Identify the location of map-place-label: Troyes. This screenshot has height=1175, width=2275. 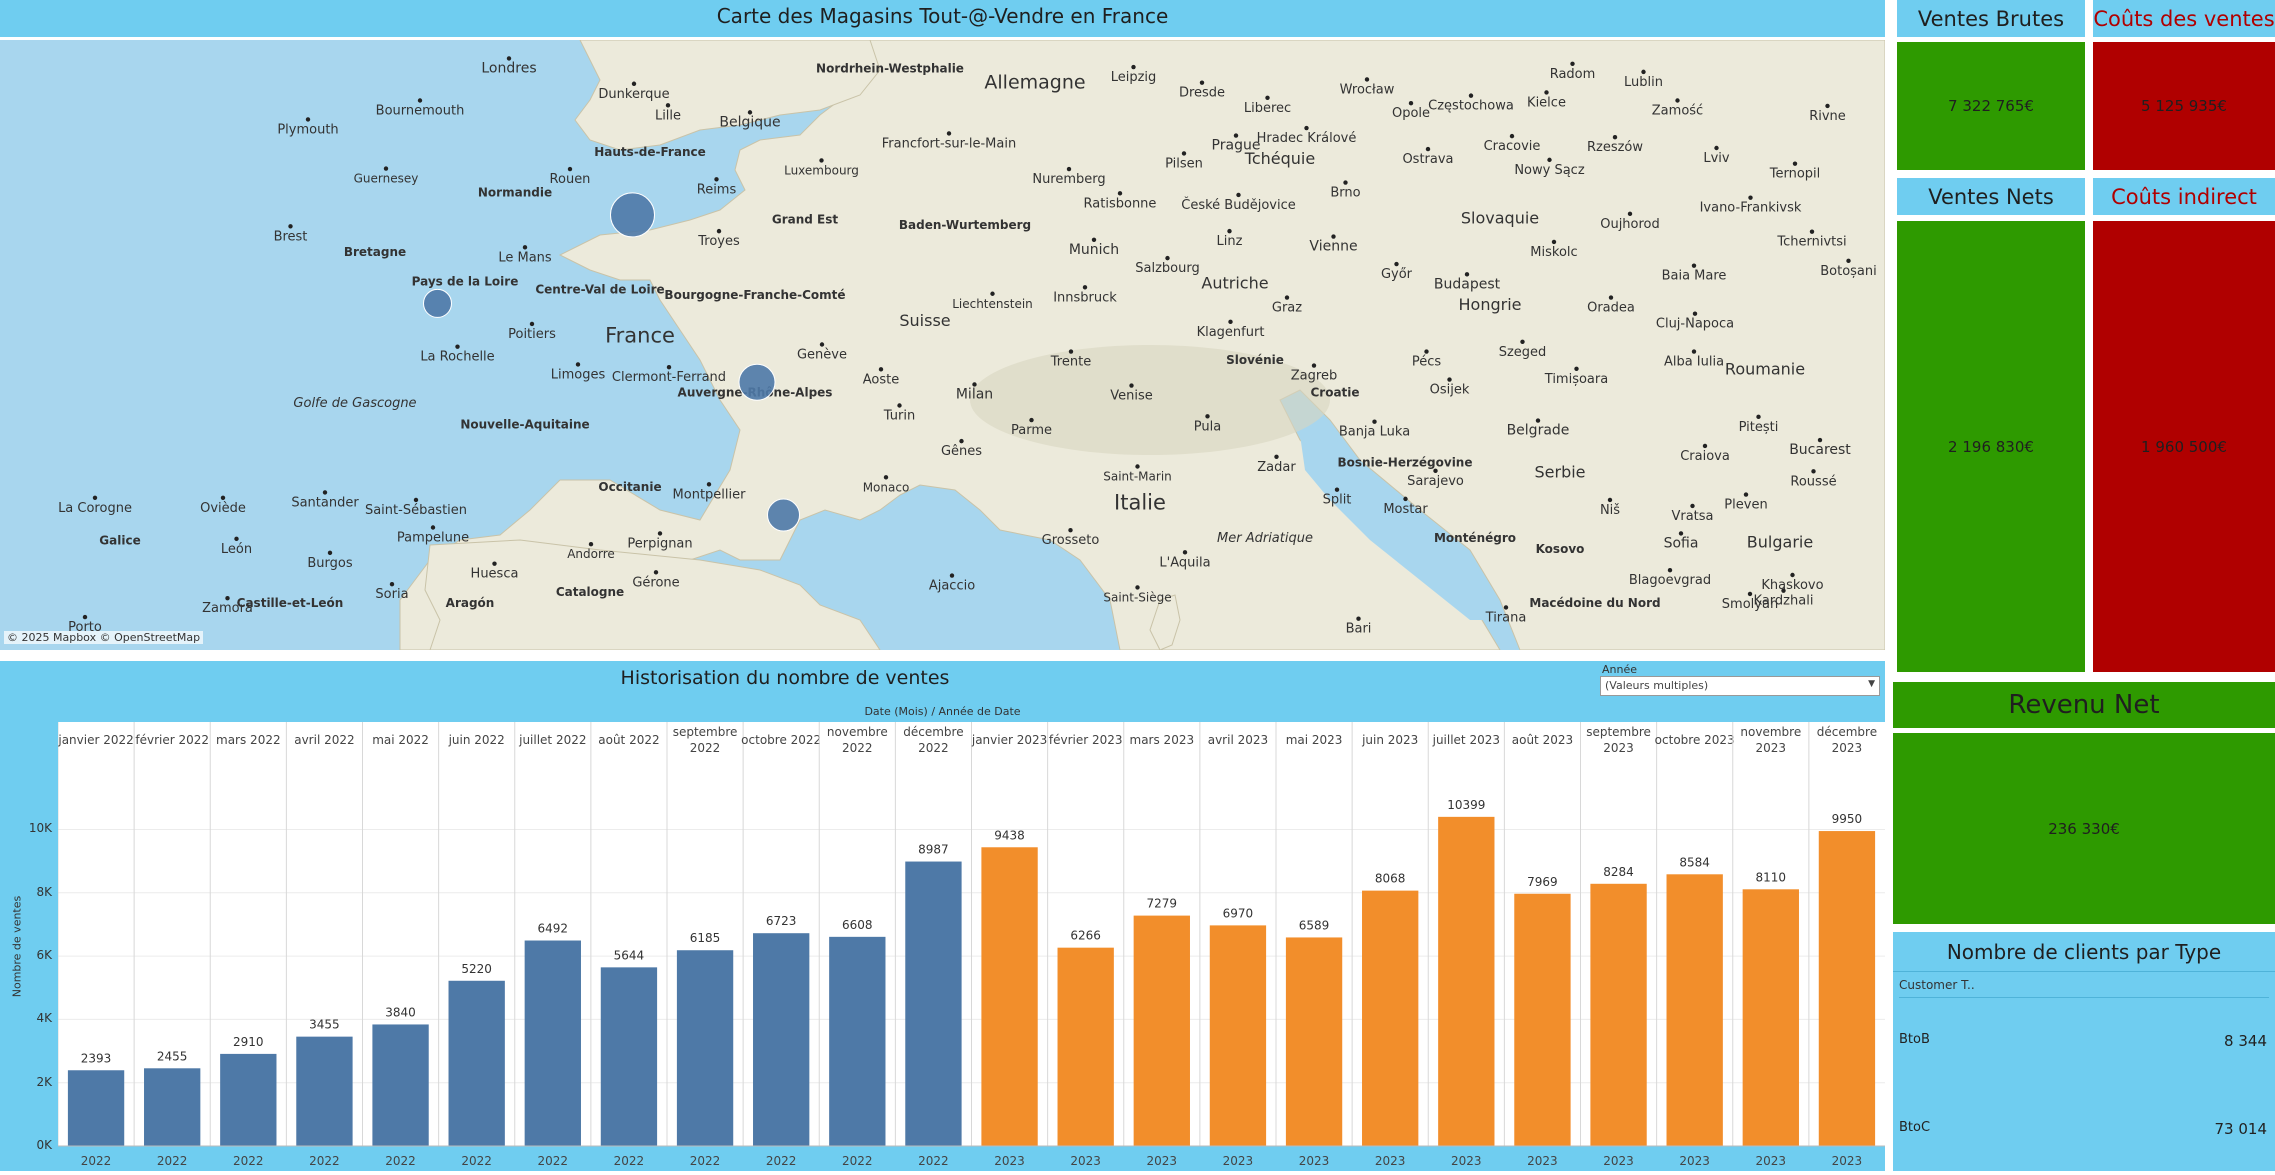
(718, 241).